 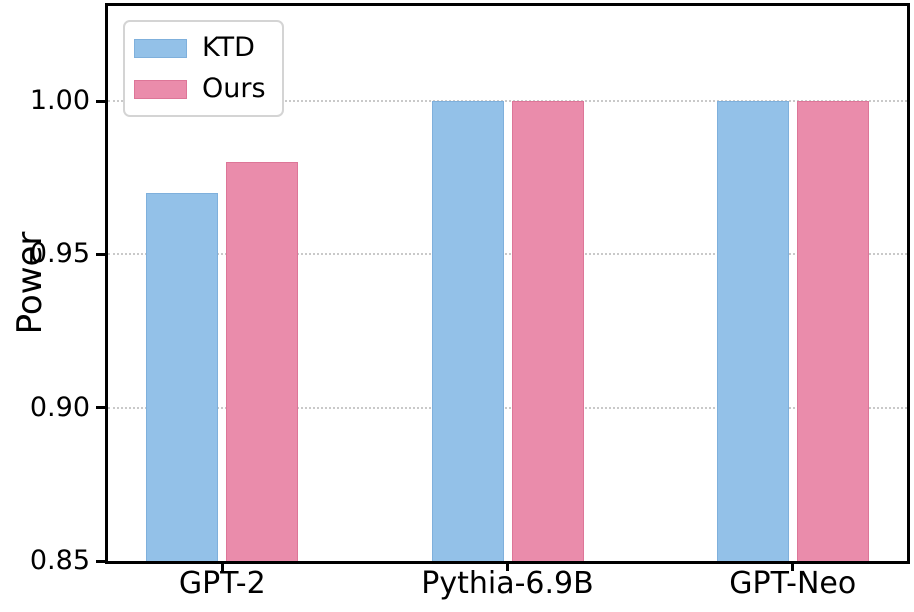 I want to click on bar-ktd-gpt-neo, so click(x=752, y=331).